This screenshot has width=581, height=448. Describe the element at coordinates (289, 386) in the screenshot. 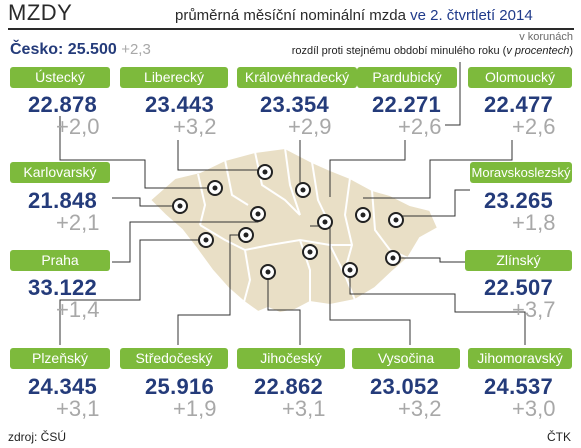

I see `region-value-jihocesky: 22.862` at that location.